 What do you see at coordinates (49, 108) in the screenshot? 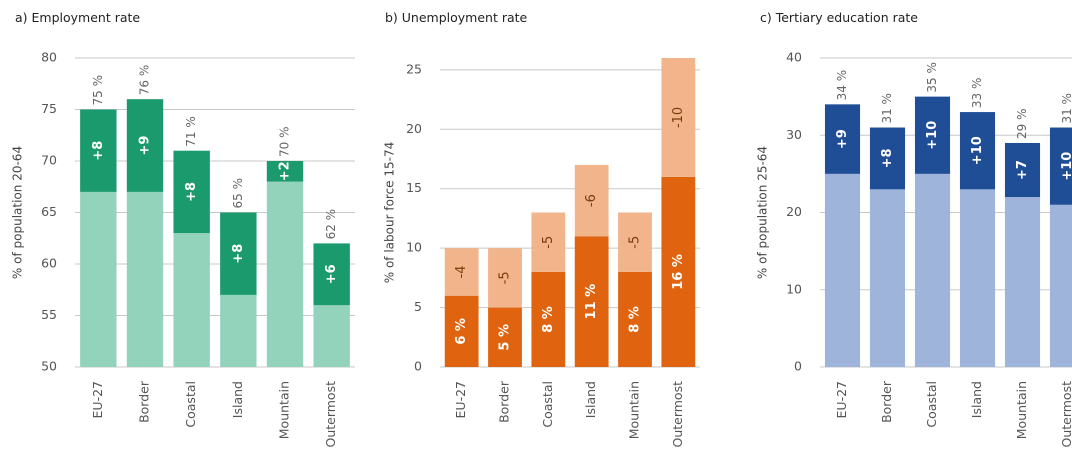
I see `y-tick-label: 75` at bounding box center [49, 108].